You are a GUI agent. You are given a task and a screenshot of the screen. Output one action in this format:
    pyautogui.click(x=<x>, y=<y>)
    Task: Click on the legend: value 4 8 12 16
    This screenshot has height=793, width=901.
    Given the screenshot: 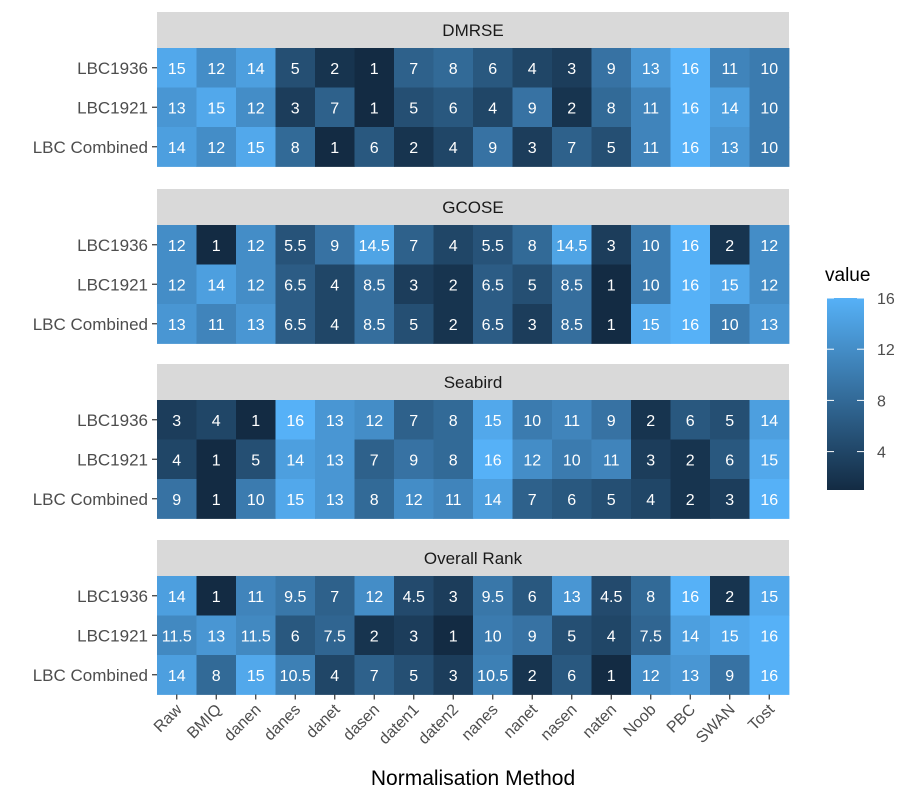 What is the action you would take?
    pyautogui.click(x=860, y=377)
    